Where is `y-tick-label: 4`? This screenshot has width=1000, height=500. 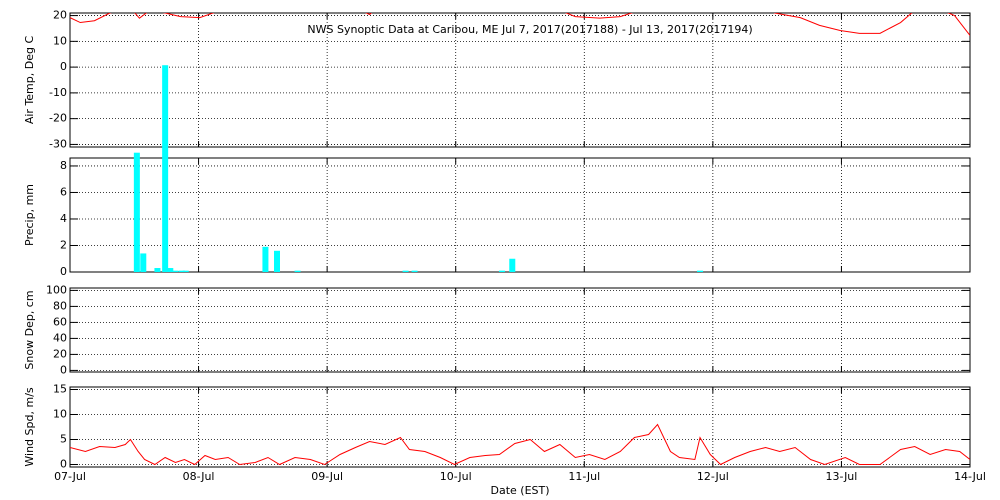 y-tick-label: 4 is located at coordinates (63, 218).